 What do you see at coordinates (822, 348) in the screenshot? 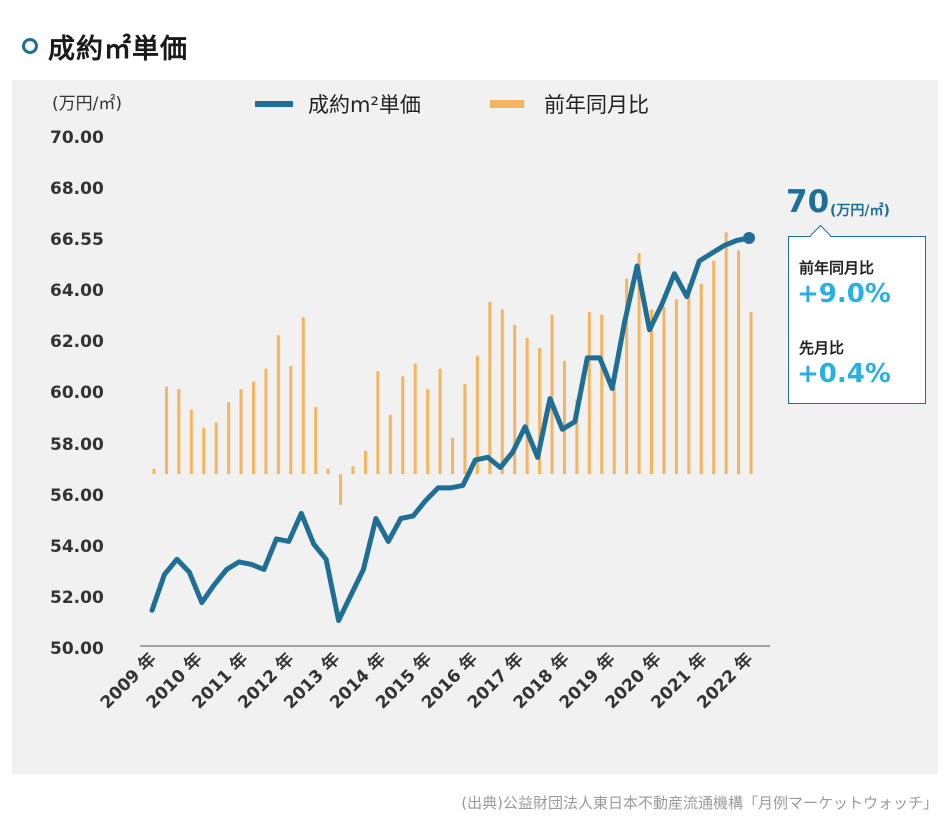
I see `mom-label: 先月比` at bounding box center [822, 348].